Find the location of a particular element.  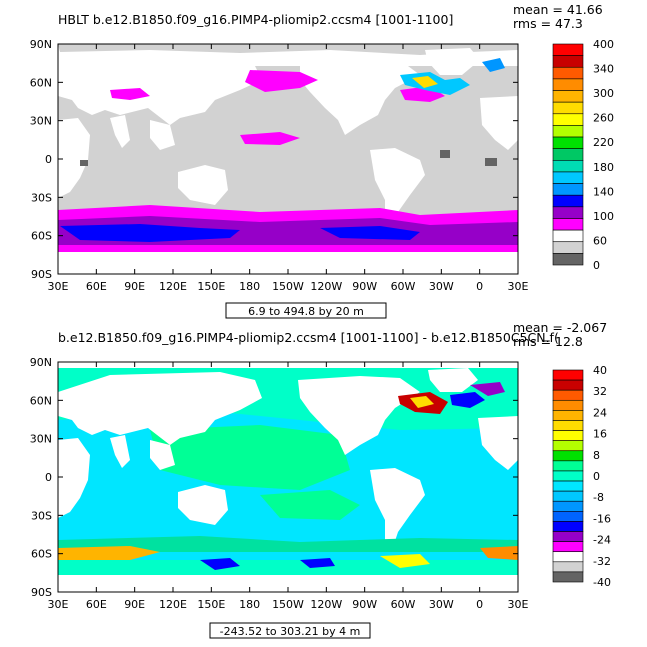

colorbar-label: -16 is located at coordinates (602, 518).